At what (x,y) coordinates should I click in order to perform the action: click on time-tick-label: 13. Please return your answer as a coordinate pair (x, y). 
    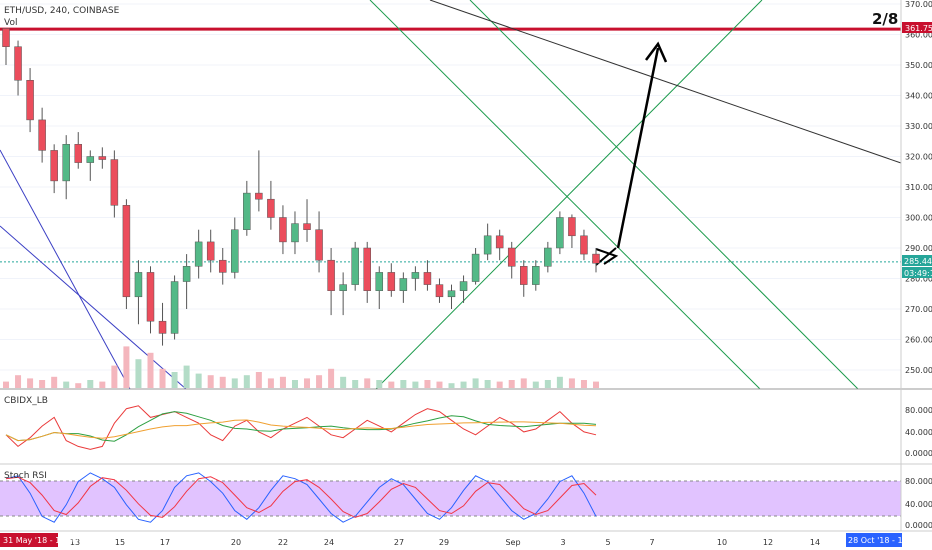
    Looking at the image, I should click on (75, 542).